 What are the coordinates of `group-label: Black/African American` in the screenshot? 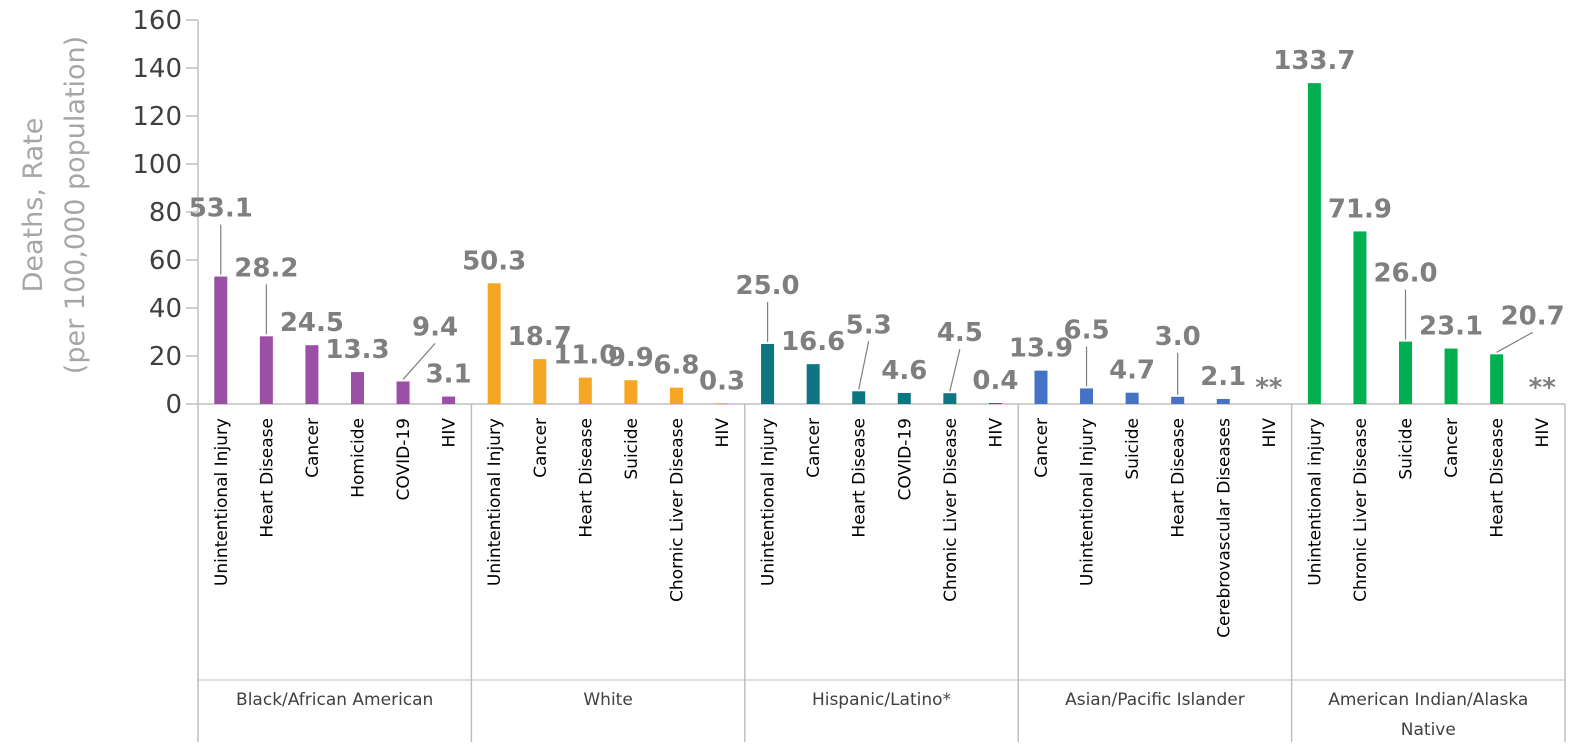 It's located at (334, 700).